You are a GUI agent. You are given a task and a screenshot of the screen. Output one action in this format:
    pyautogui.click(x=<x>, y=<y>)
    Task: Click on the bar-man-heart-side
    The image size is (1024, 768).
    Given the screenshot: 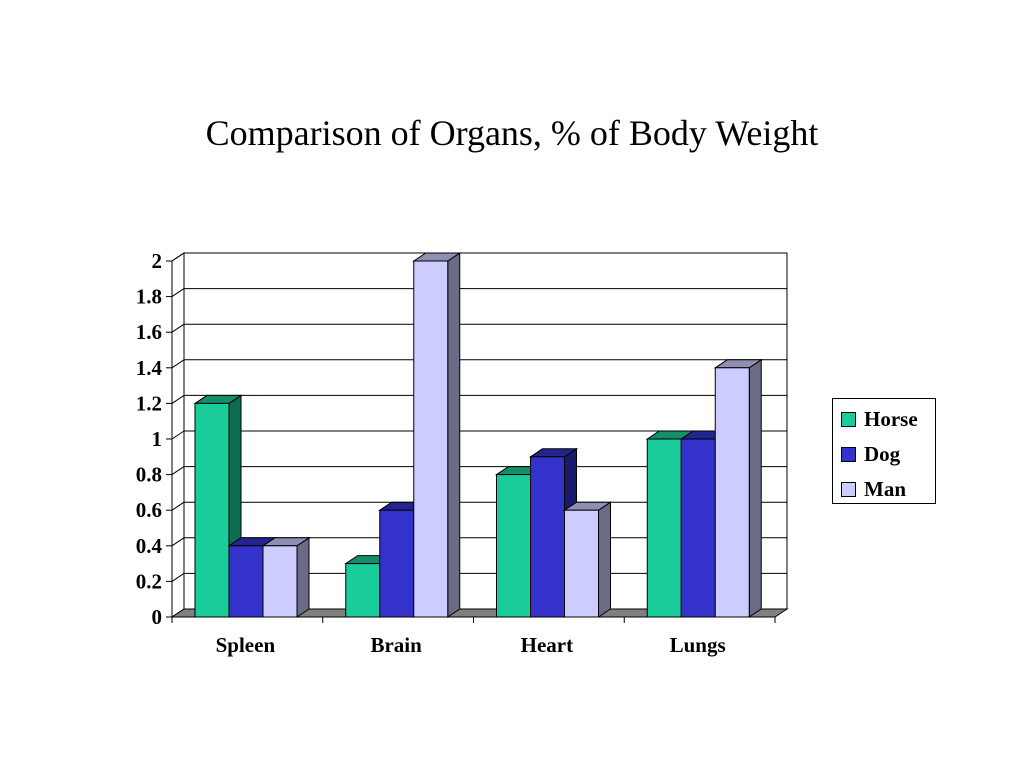 What is the action you would take?
    pyautogui.click(x=604, y=559)
    